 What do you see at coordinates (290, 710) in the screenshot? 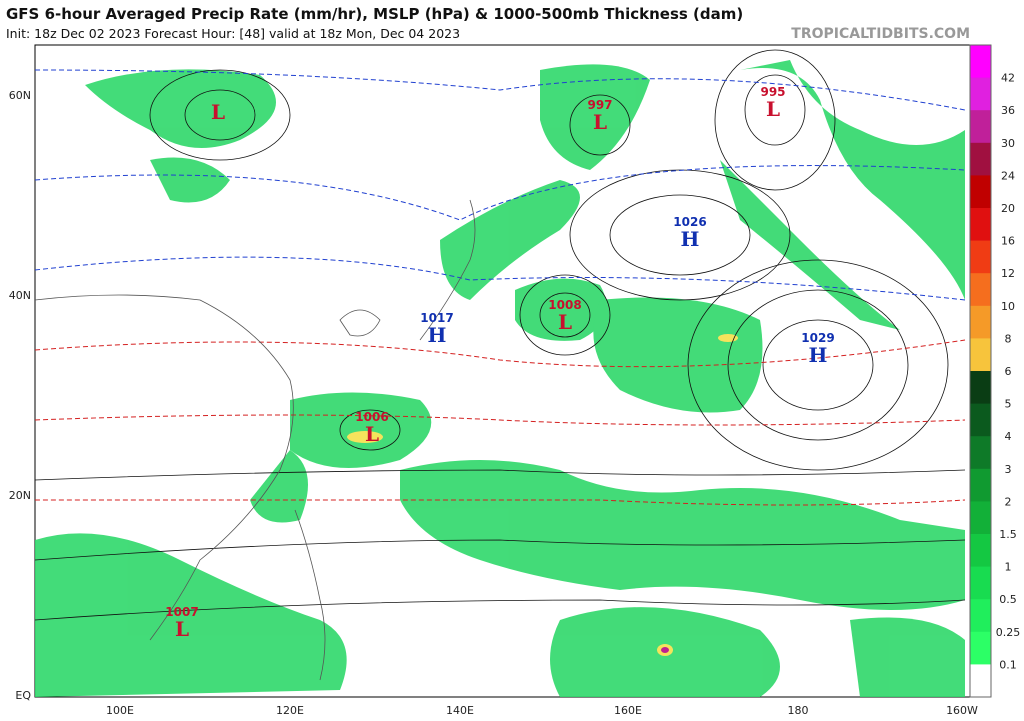
I see `lon-label: 120E` at bounding box center [290, 710].